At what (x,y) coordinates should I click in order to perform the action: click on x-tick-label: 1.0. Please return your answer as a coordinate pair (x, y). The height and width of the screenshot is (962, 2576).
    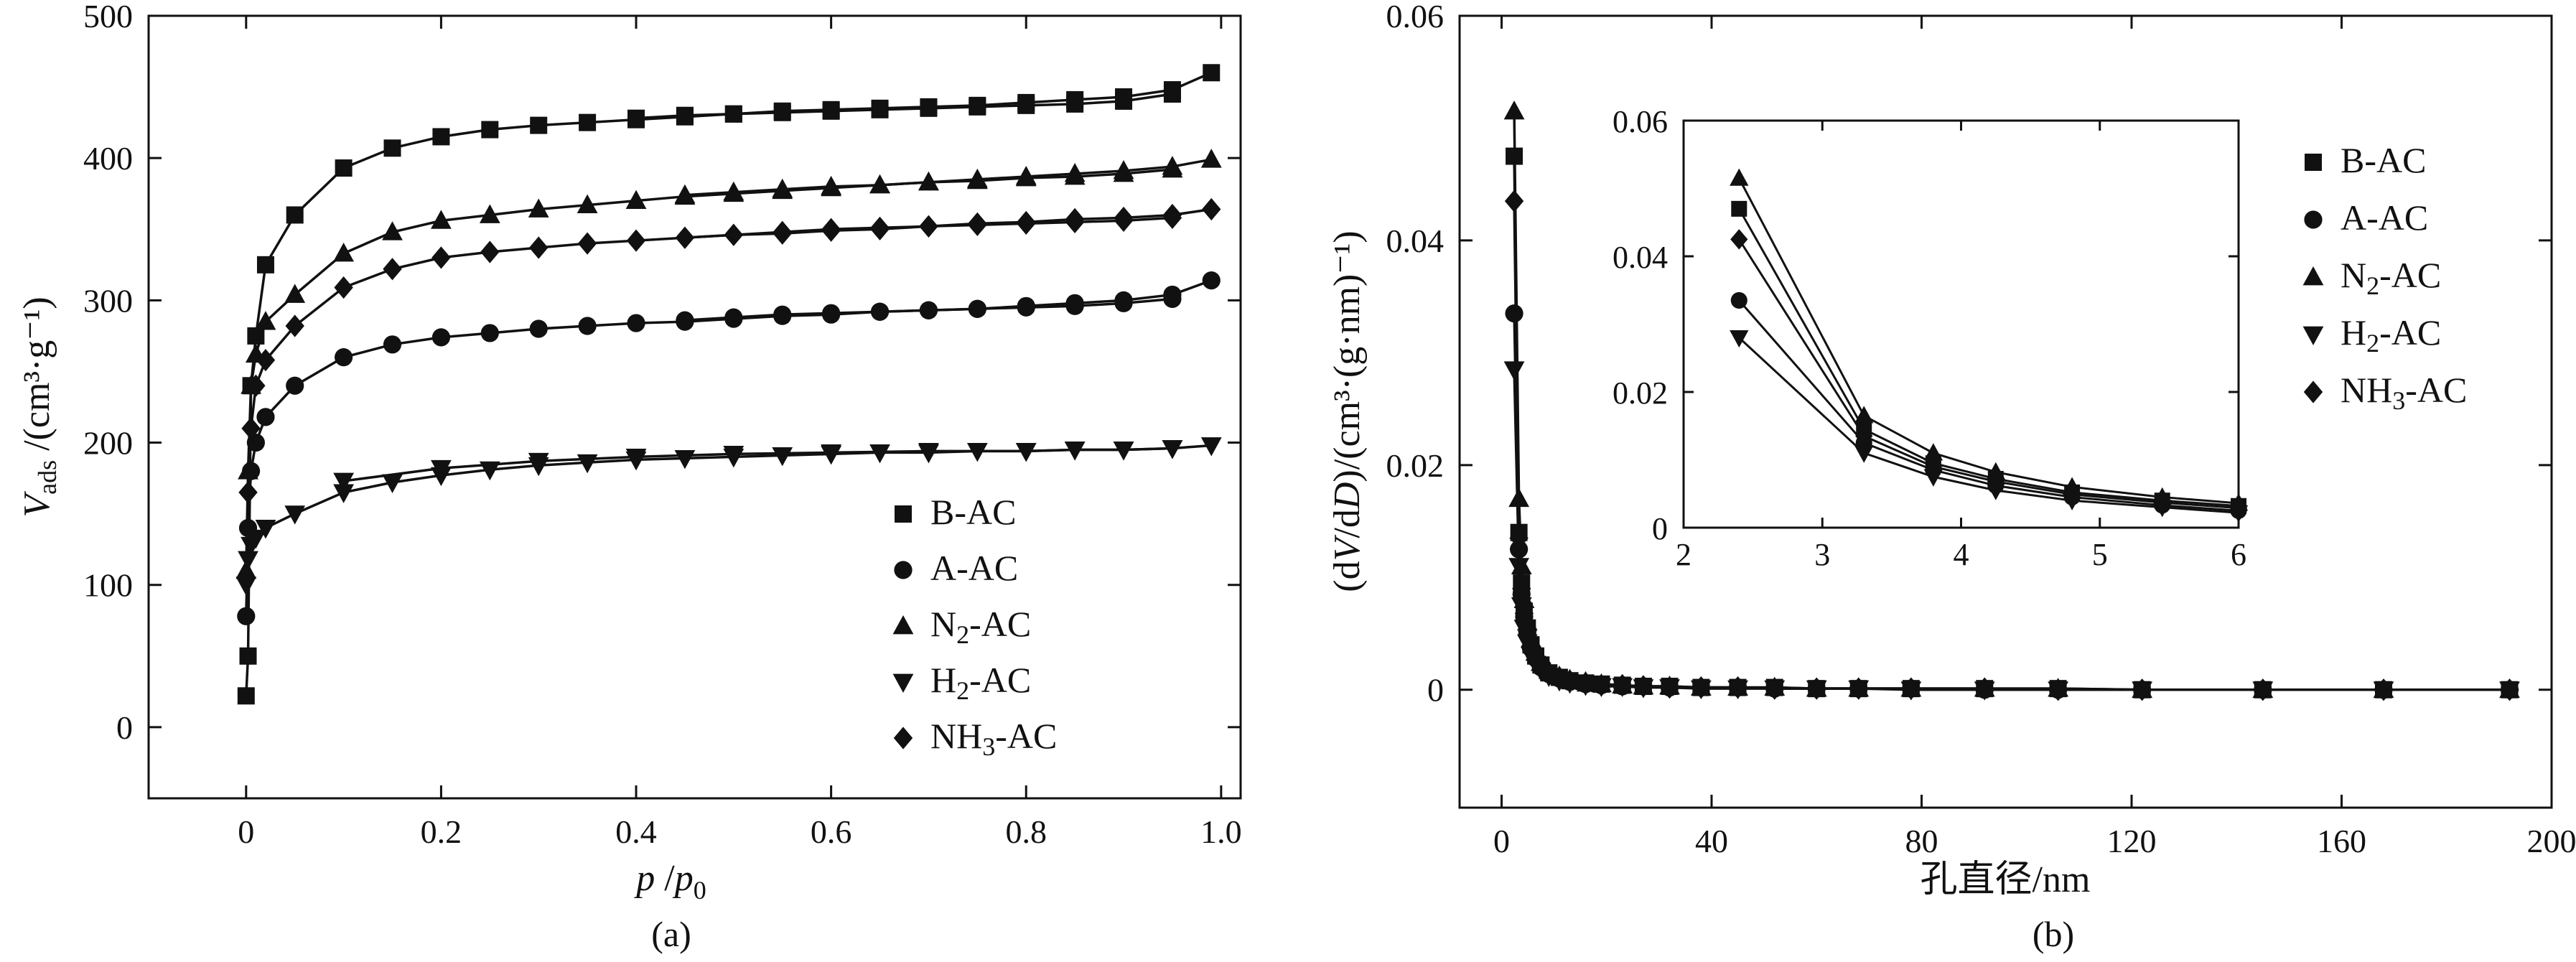
    Looking at the image, I should click on (1221, 831).